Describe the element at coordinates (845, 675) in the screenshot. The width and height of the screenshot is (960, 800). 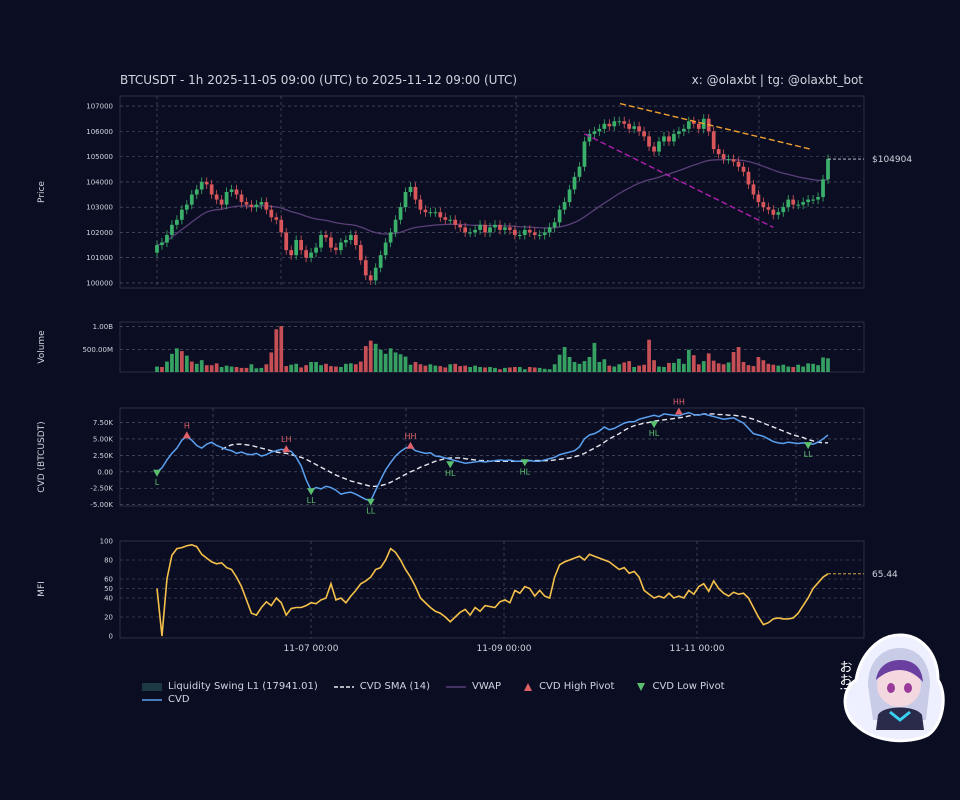
I see `mascot-caption: おお!` at that location.